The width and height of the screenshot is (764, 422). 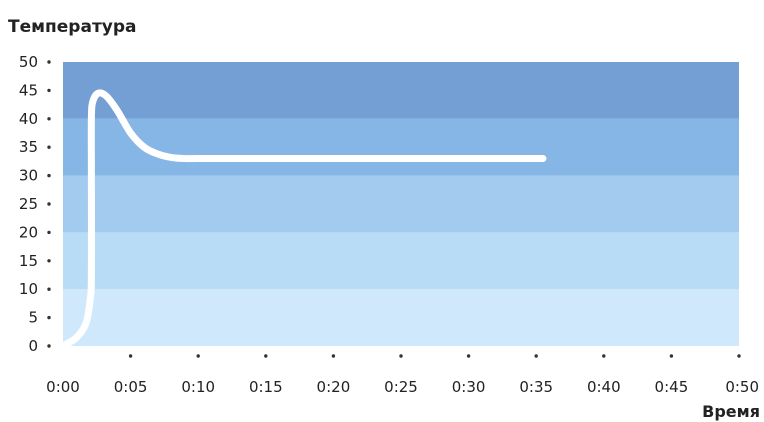 I want to click on y-tick-label: 10, so click(x=28, y=289).